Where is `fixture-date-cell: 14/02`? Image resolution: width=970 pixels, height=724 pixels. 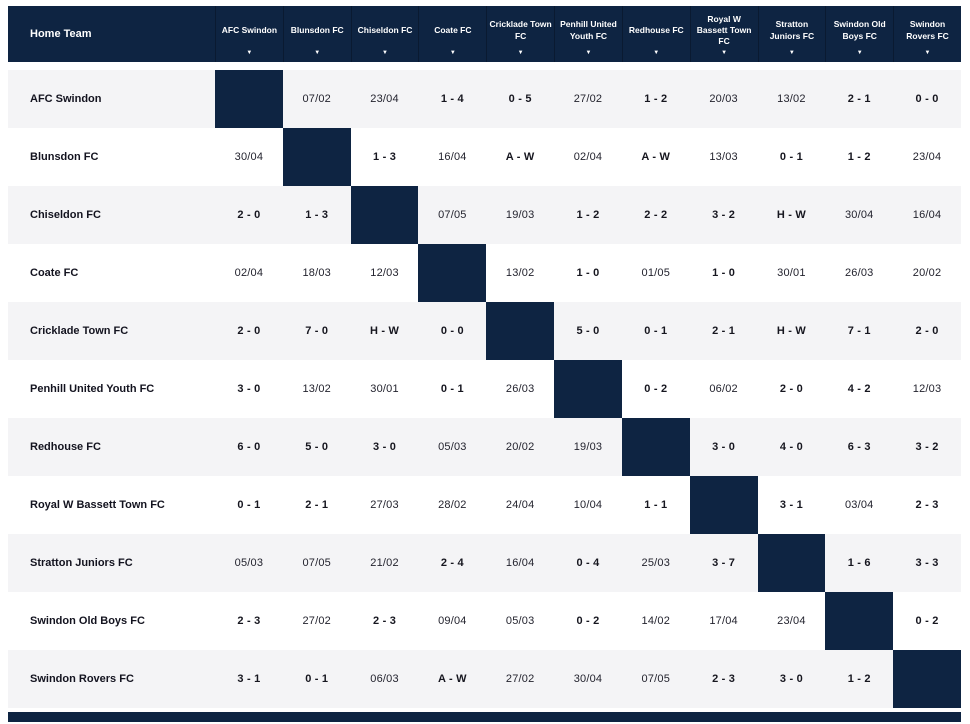
fixture-date-cell: 14/02 is located at coordinates (656, 621).